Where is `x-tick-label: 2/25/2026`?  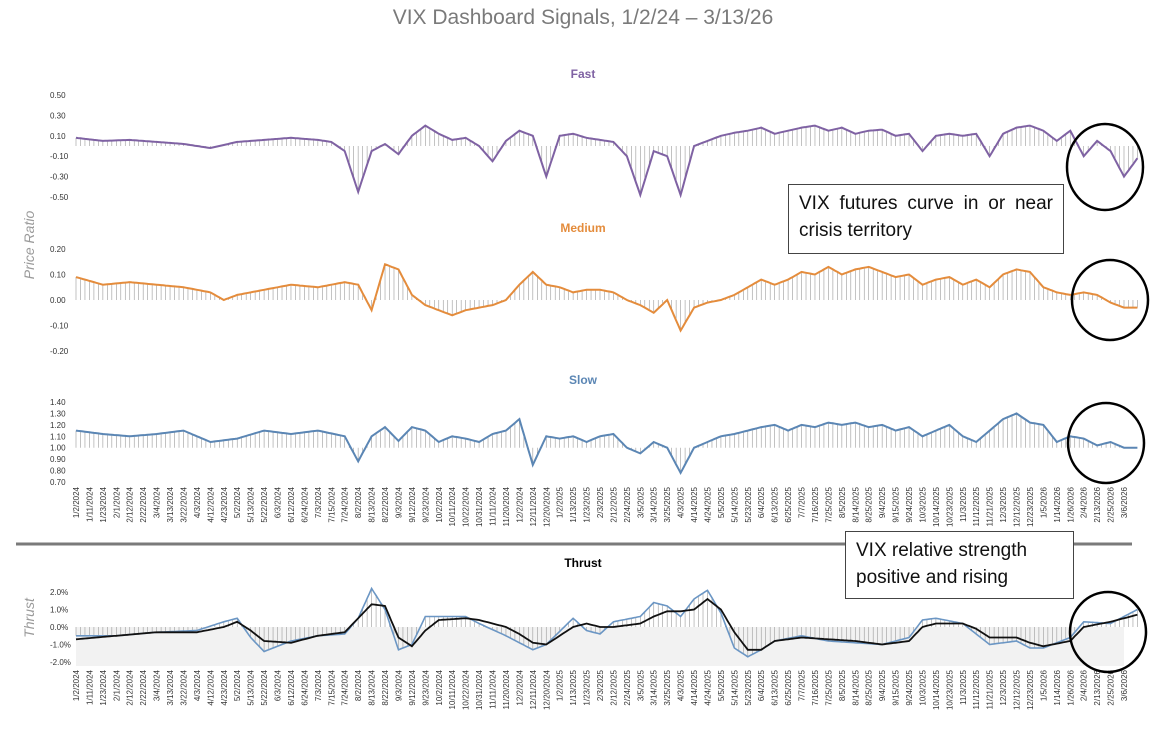 x-tick-label: 2/25/2026 is located at coordinates (1111, 687).